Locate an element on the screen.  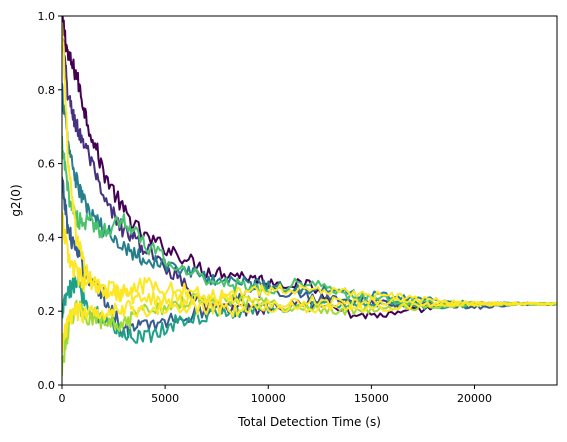
y-axis: 0.0 0.2 0.4 0.6 0.8 1.0 is located at coordinates (50, 201).